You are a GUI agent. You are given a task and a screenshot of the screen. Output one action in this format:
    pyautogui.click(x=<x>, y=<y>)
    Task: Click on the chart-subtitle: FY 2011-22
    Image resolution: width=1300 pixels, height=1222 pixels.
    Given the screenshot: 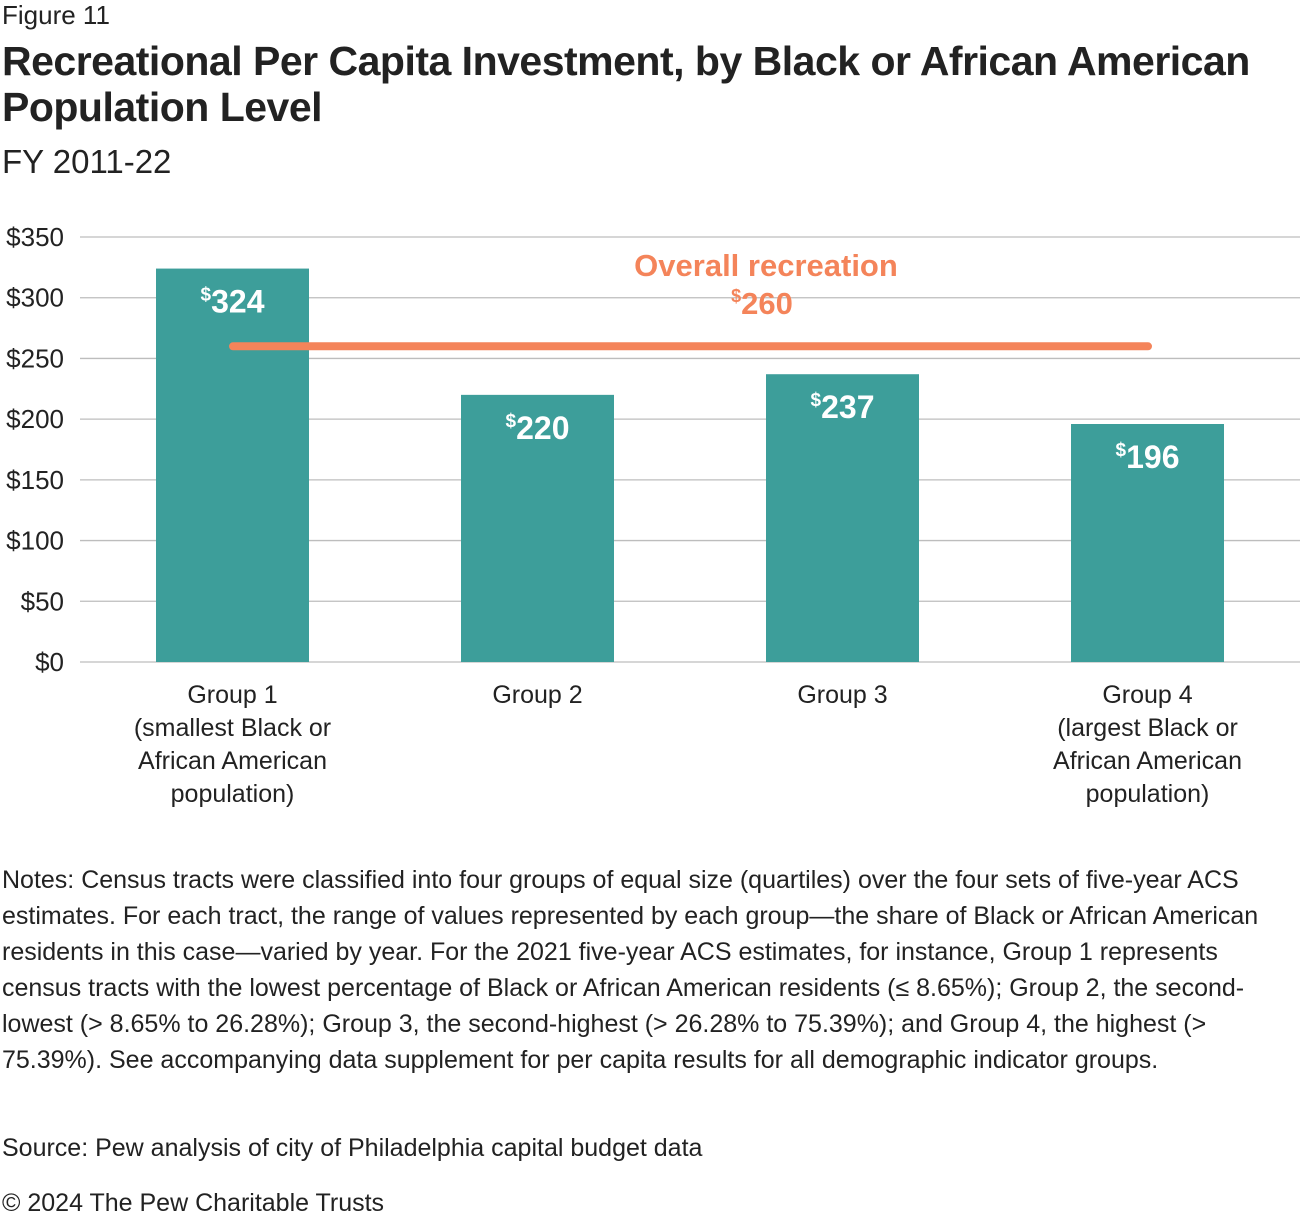 What is the action you would take?
    pyautogui.click(x=87, y=161)
    